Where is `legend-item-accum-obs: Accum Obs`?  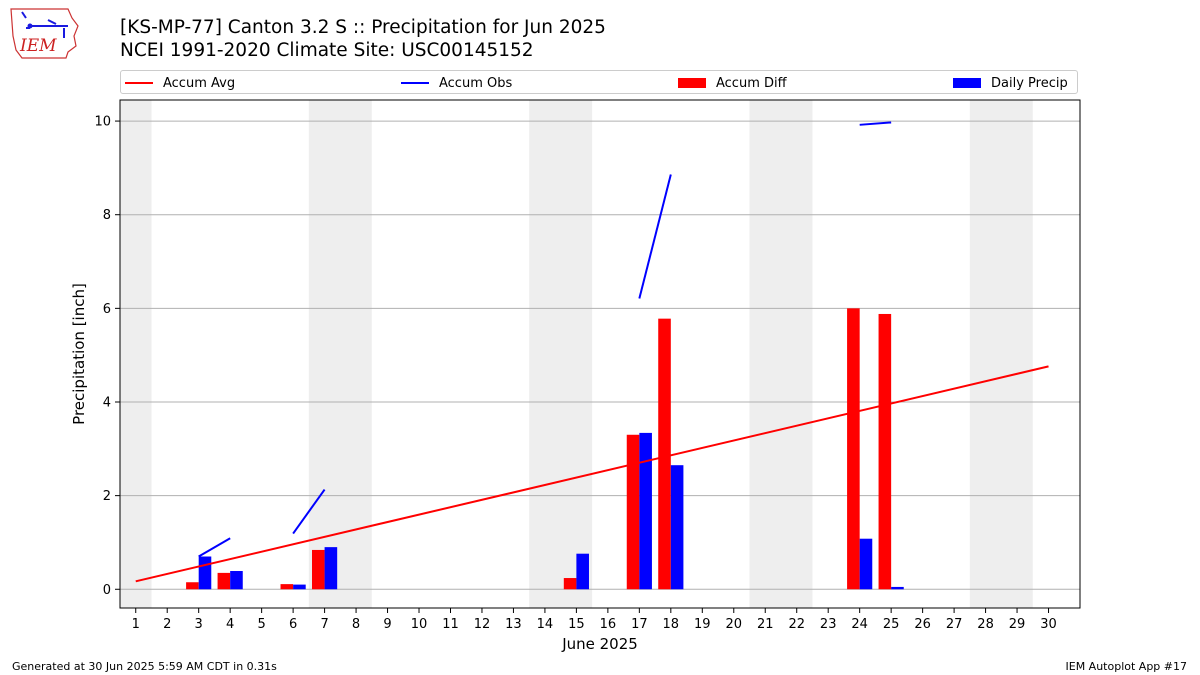 legend-item-accum-obs: Accum Obs is located at coordinates (456, 83).